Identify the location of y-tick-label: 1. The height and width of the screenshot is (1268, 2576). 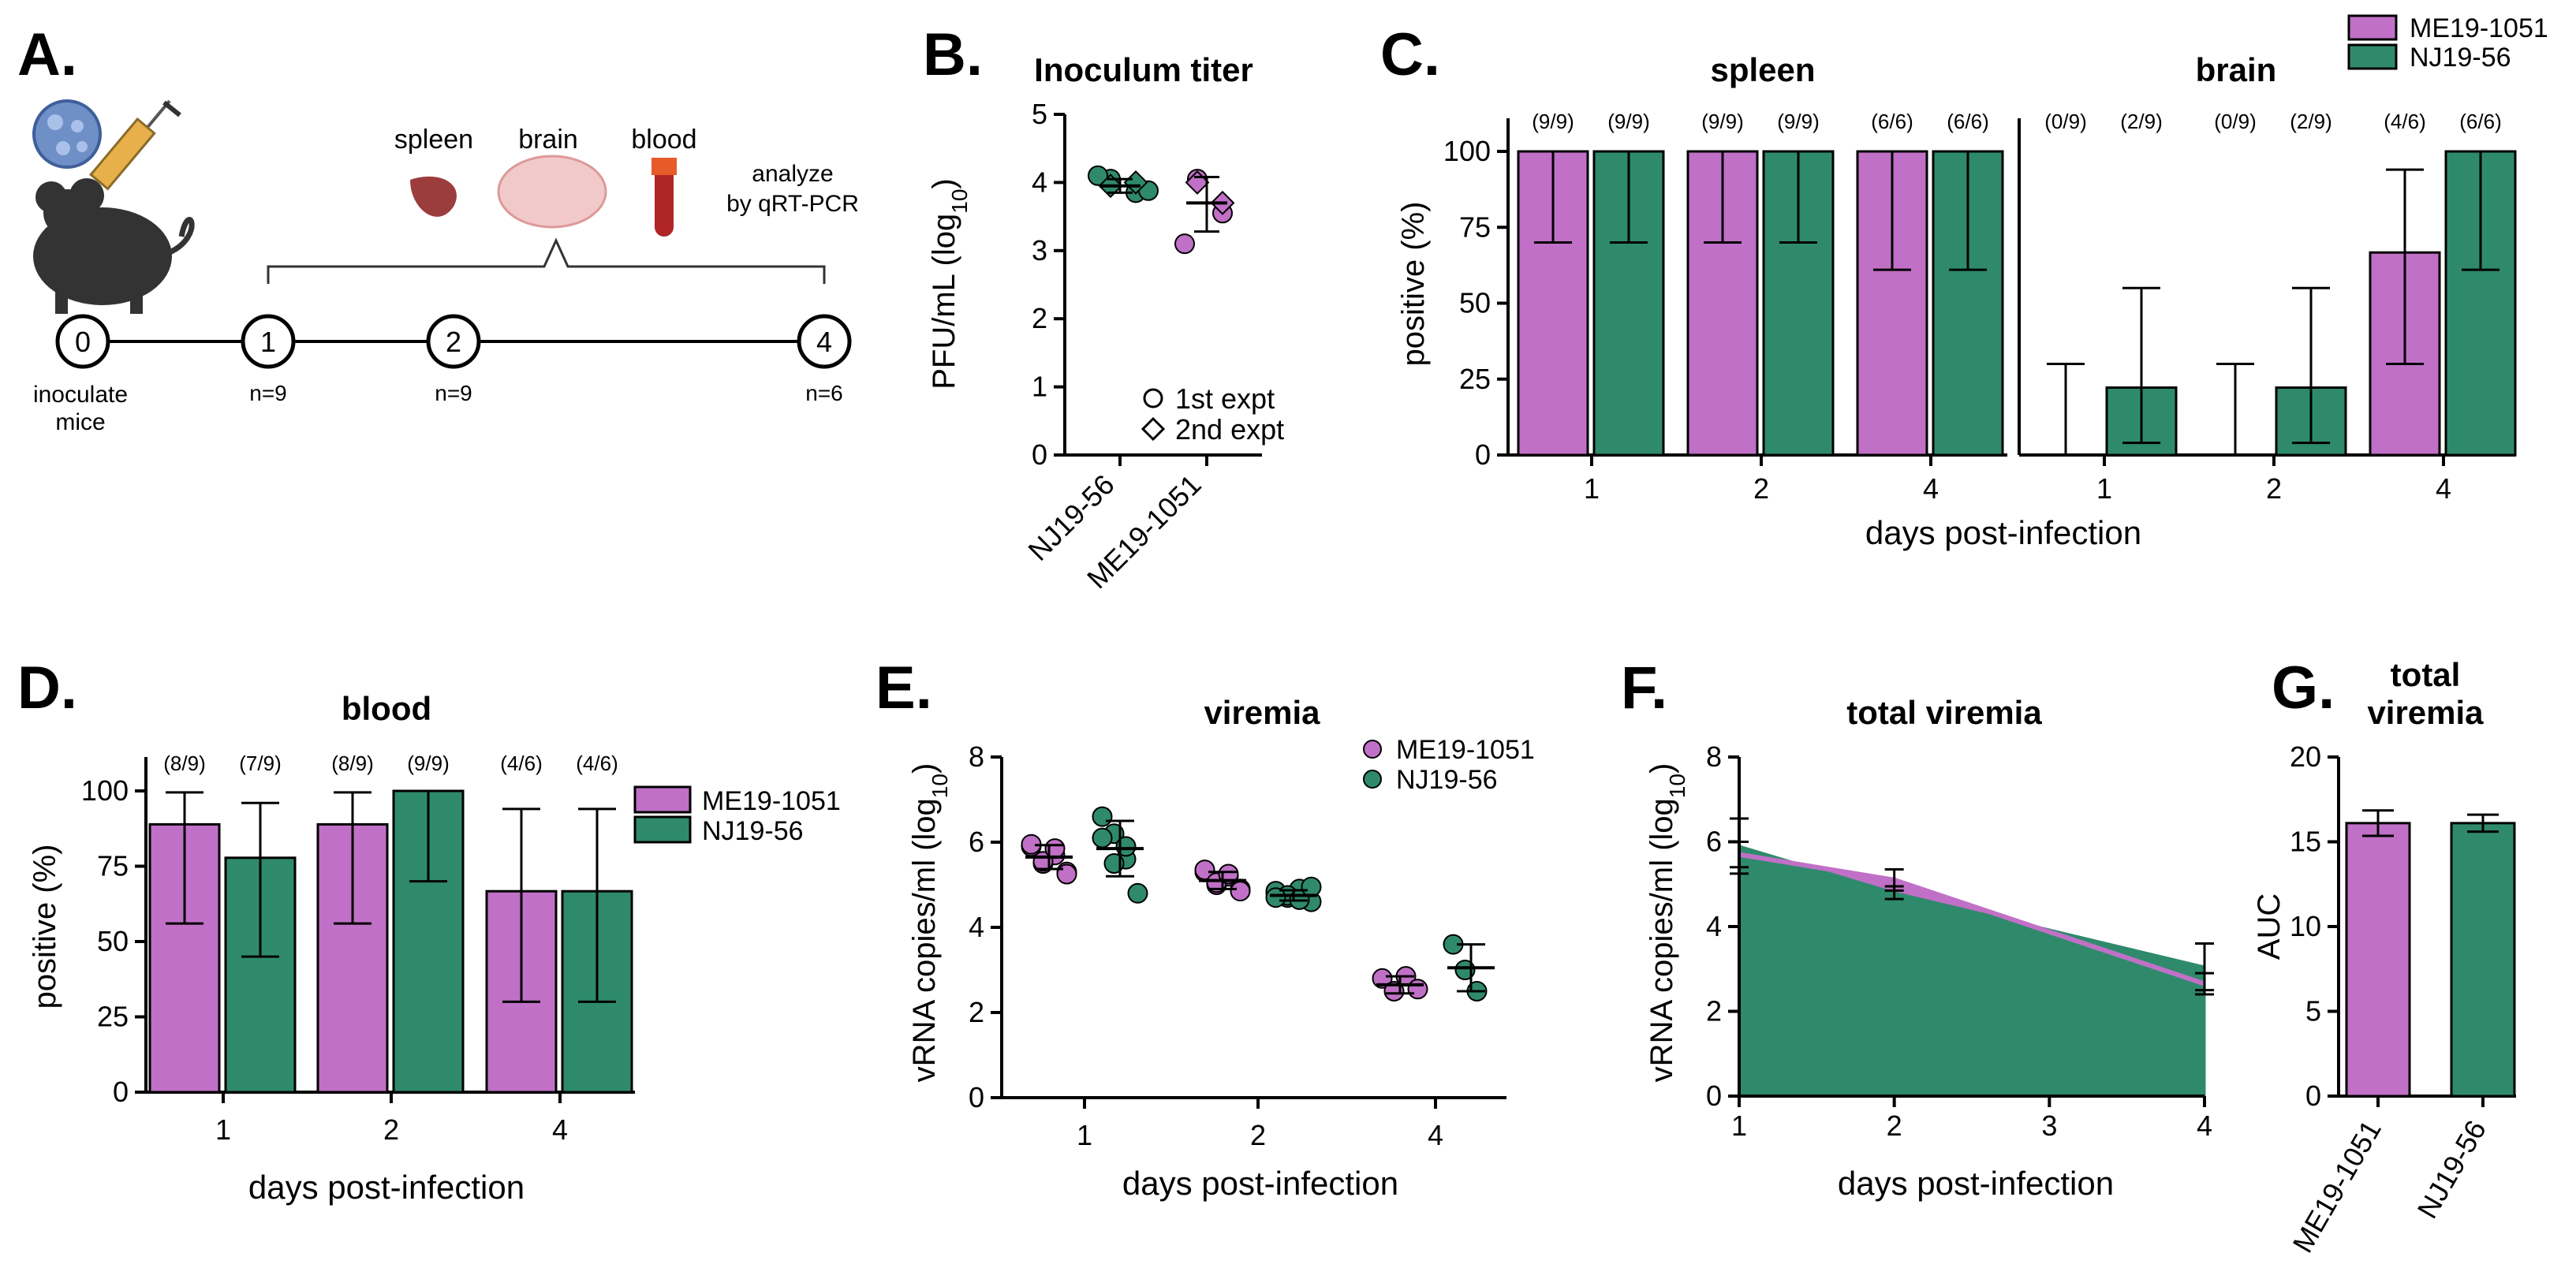
(1039, 387).